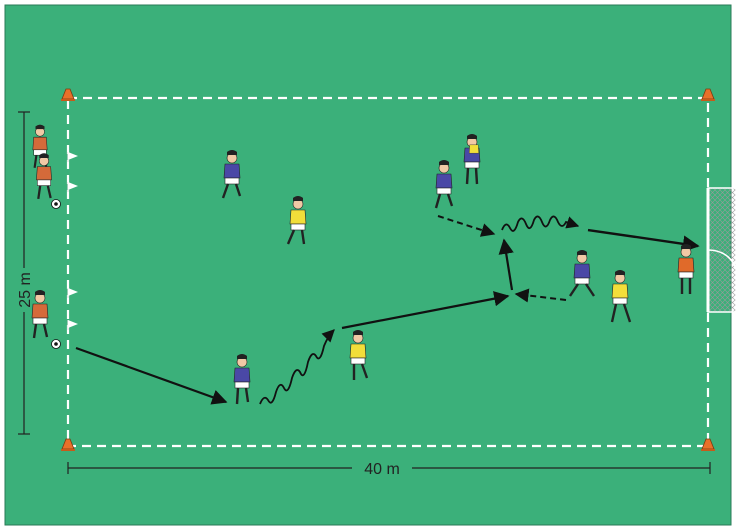 Image resolution: width=736 pixels, height=530 pixels. I want to click on height-dimension: 25 m, so click(25, 273).